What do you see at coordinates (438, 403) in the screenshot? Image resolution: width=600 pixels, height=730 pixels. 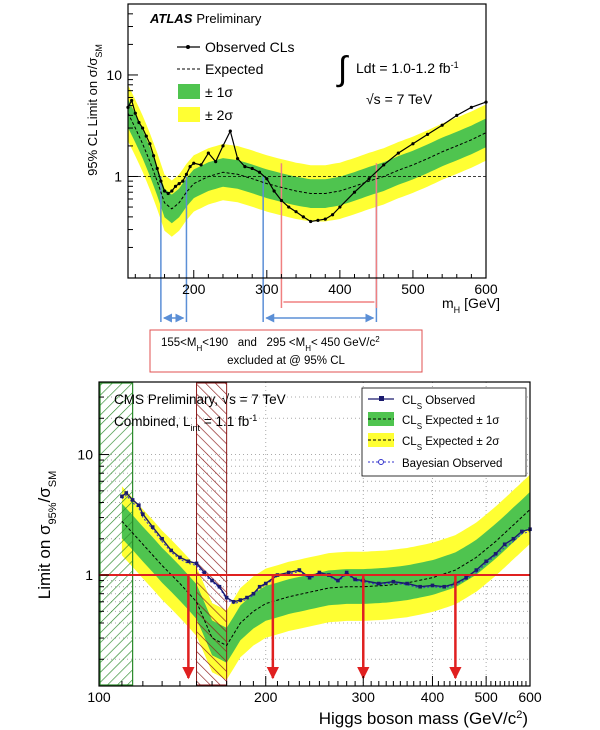 I see `cms-legend-observed: CLS Observed` at bounding box center [438, 403].